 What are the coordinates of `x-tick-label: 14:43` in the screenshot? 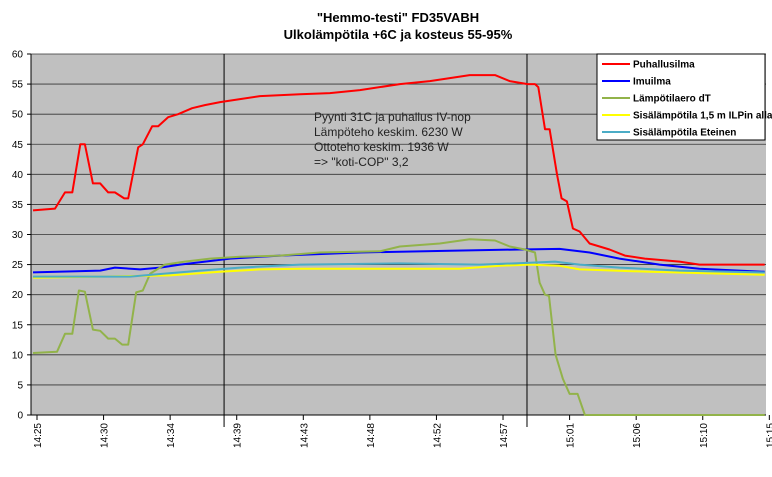 It's located at (304, 435).